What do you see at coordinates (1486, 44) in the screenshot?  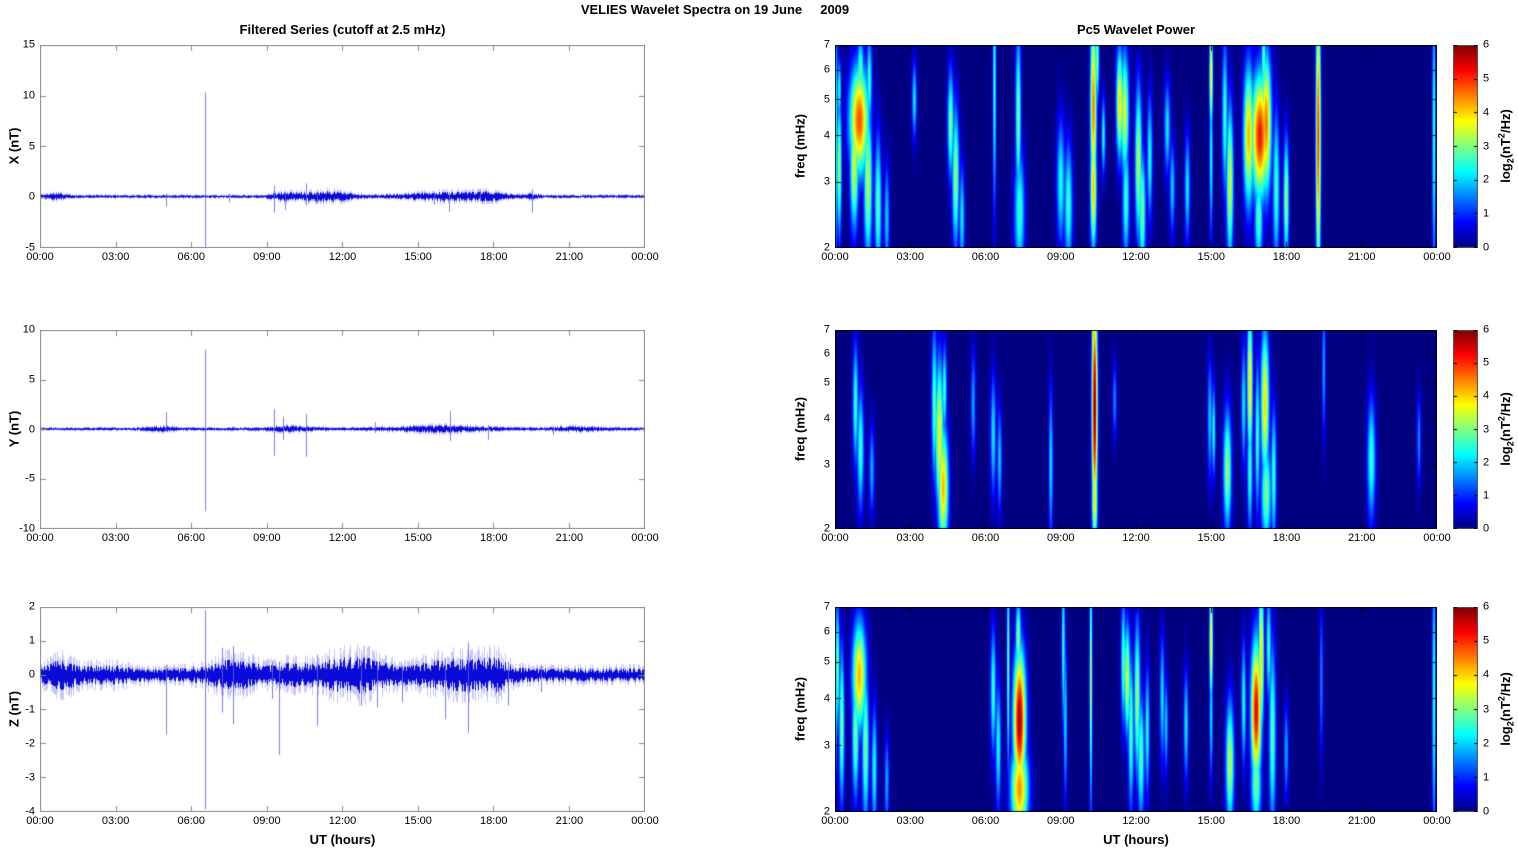 I see `colorbar-tick-label: 6` at bounding box center [1486, 44].